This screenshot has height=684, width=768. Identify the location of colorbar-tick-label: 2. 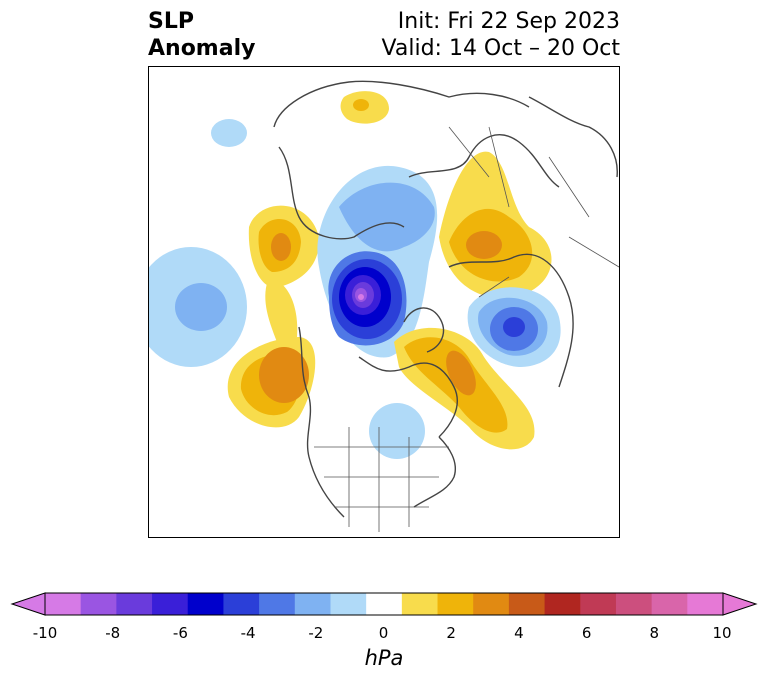
(451, 633).